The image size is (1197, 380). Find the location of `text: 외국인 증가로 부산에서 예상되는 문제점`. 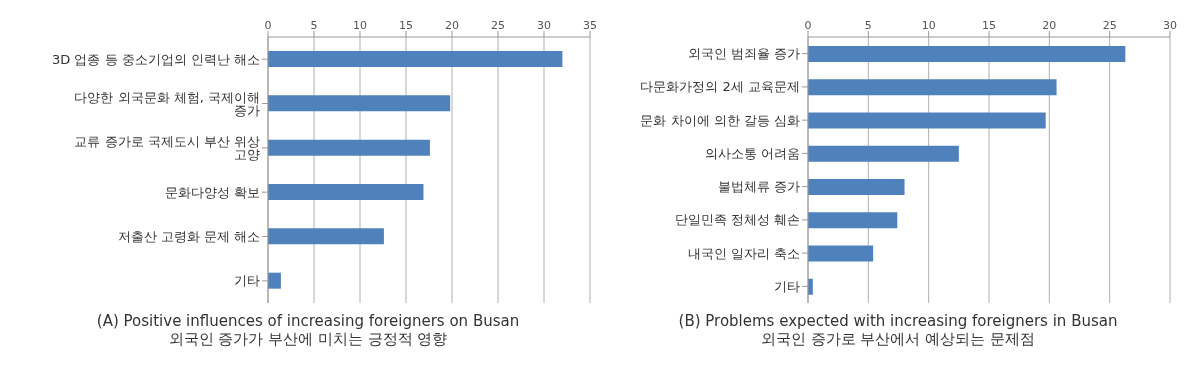

text: 외국인 증가로 부산에서 예상되는 문제점 is located at coordinates (898, 339).